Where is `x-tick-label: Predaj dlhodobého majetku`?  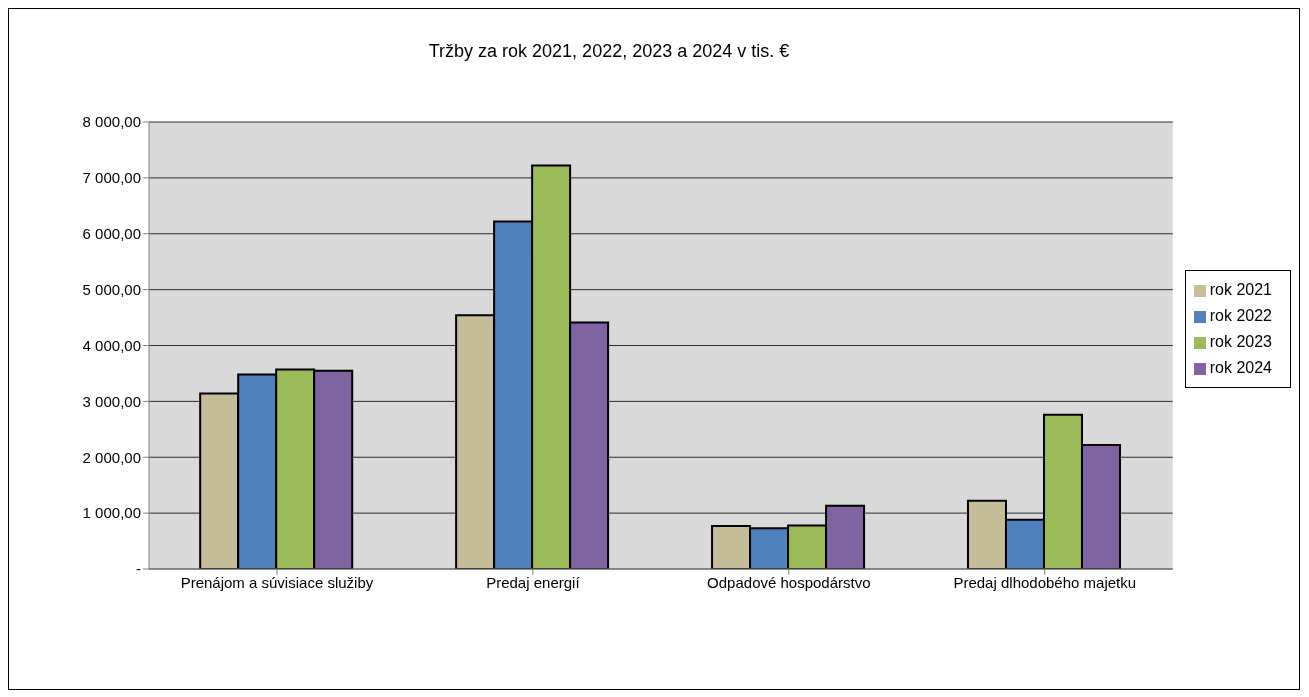
x-tick-label: Predaj dlhodobého majetku is located at coordinates (1045, 582).